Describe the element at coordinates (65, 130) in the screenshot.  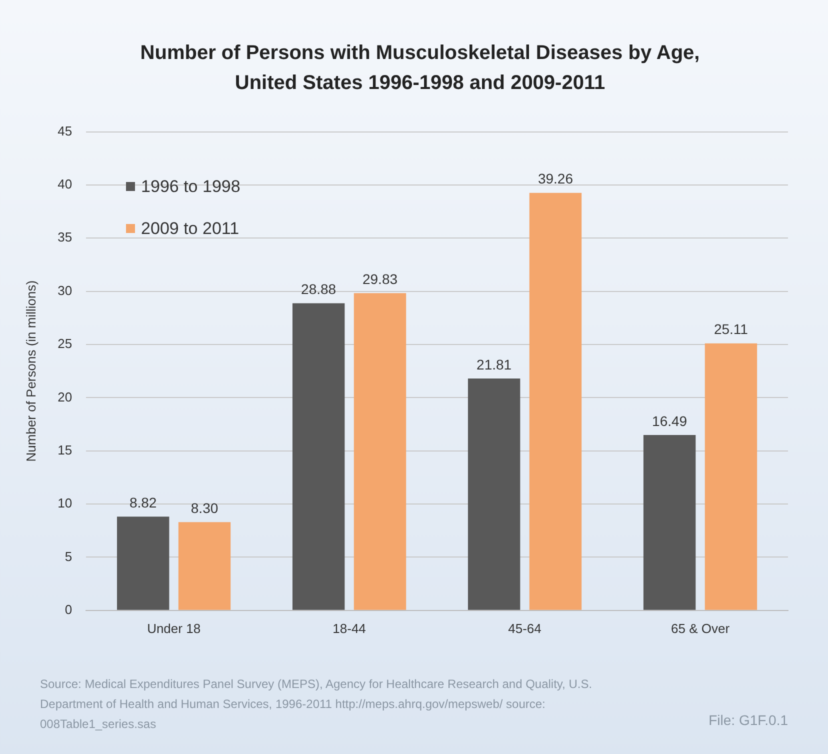
I see `y-tick-label: 45` at that location.